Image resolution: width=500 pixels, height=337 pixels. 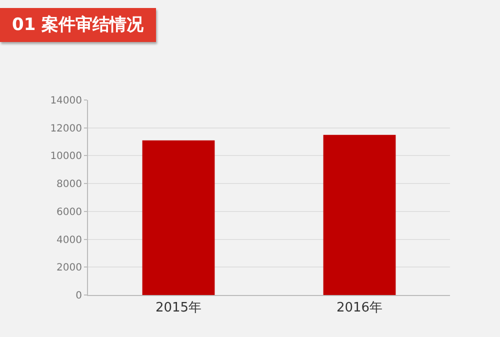 What do you see at coordinates (79, 296) in the screenshot?
I see `y-tick-label: 0` at bounding box center [79, 296].